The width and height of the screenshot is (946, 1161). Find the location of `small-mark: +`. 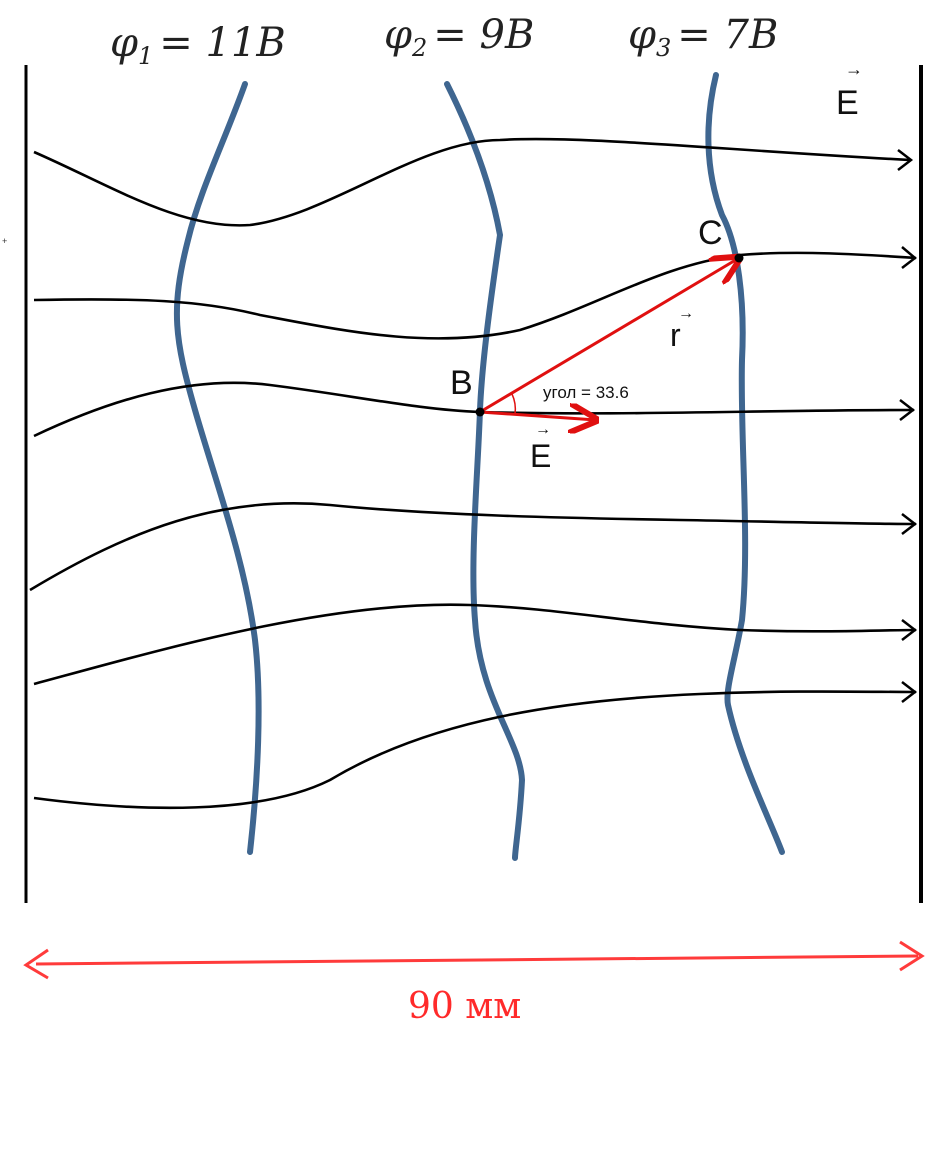

small-mark: + is located at coordinates (4, 241).